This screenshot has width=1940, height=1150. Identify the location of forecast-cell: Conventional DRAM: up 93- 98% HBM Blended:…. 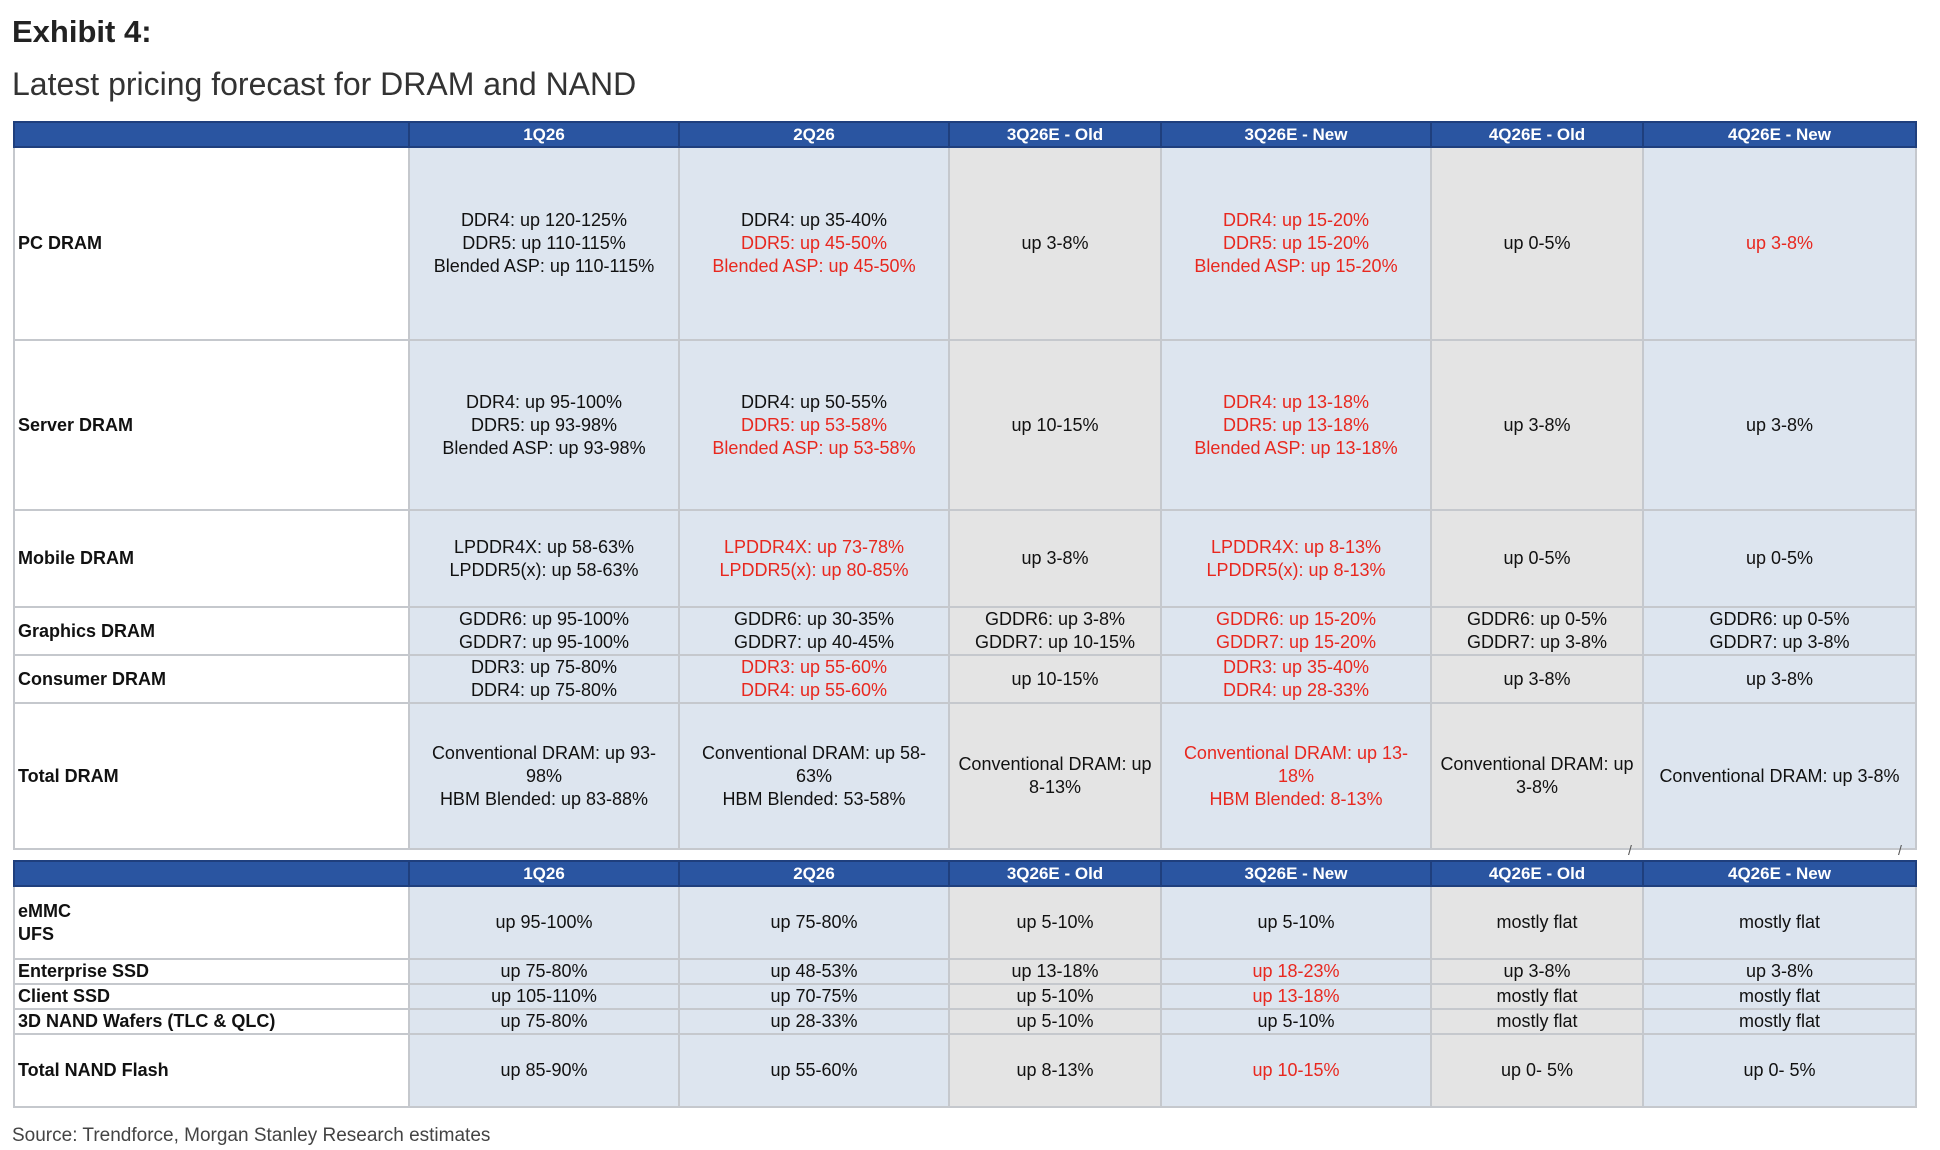
(544, 776).